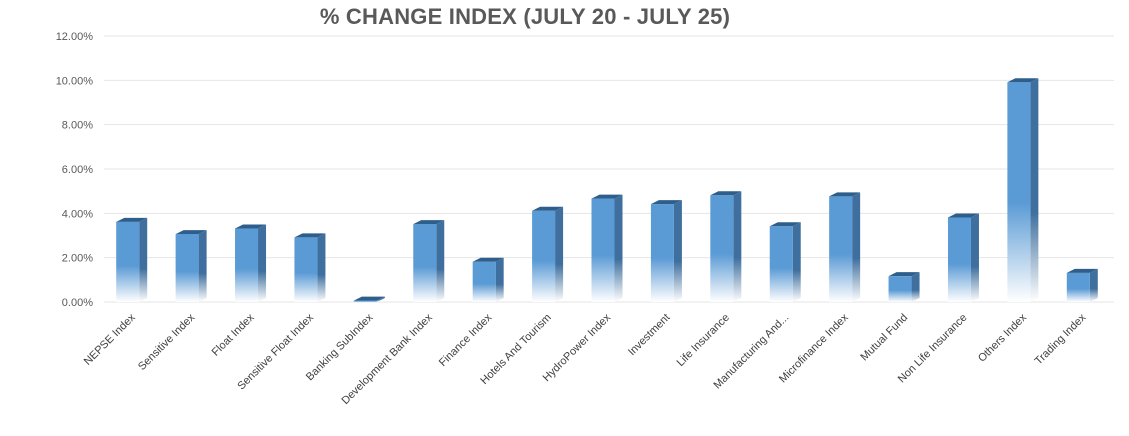 The image size is (1129, 436). I want to click on x-category-label: Float Index, so click(233, 334).